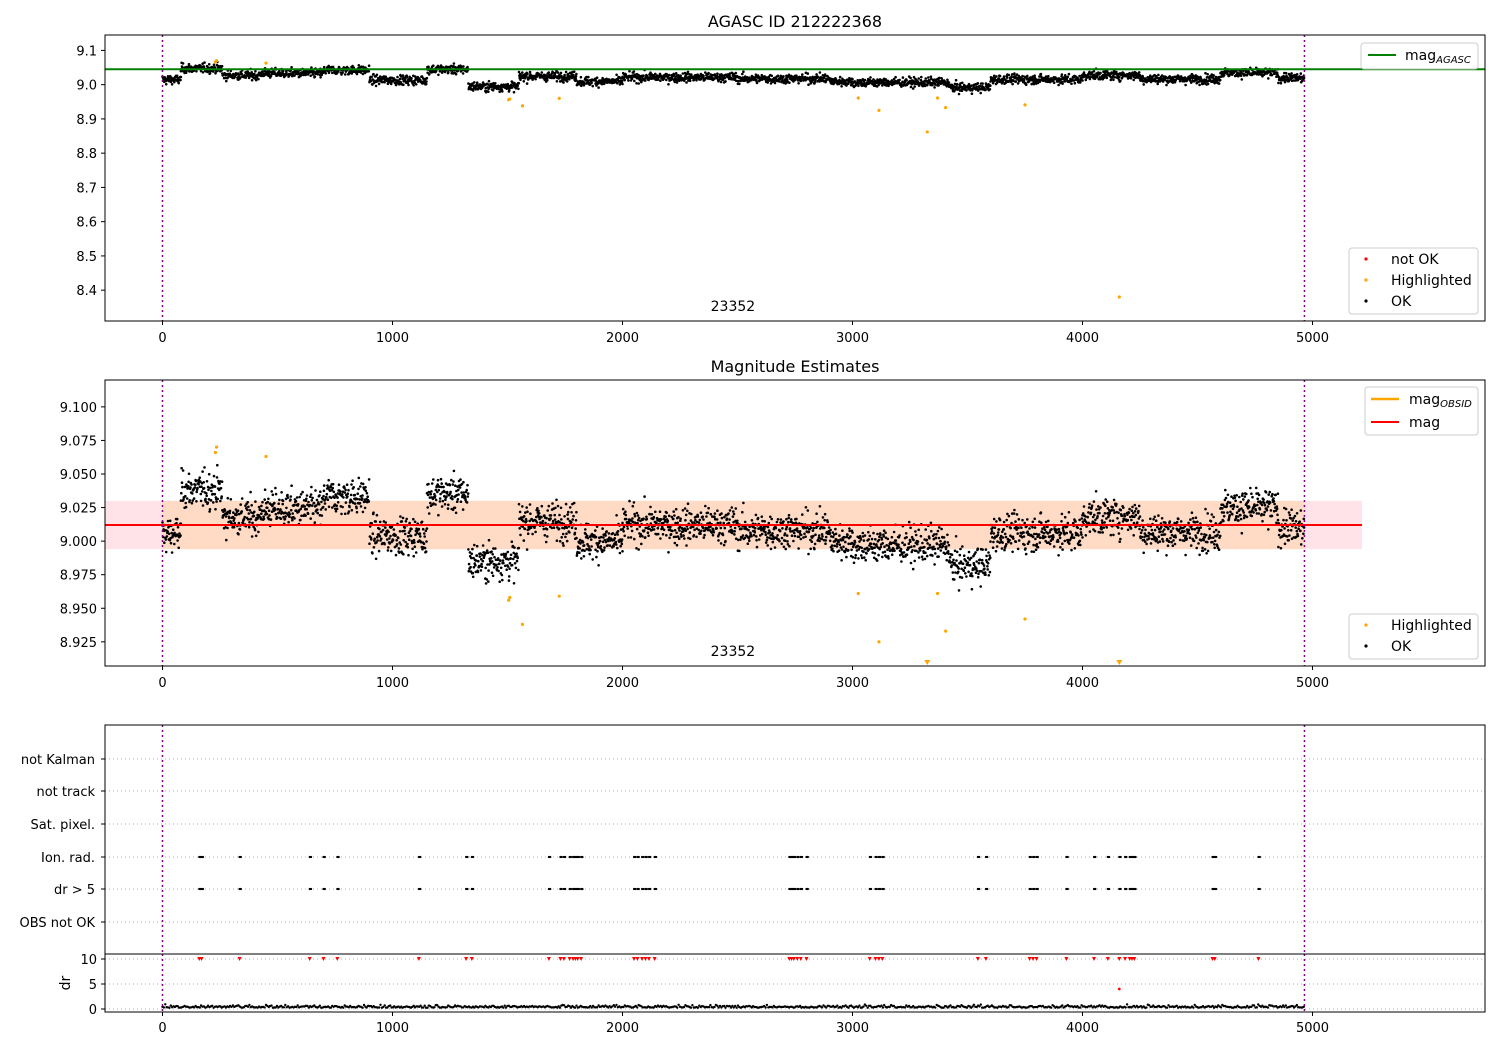  I want to click on panel1-obsid-label: 23352, so click(733, 307).